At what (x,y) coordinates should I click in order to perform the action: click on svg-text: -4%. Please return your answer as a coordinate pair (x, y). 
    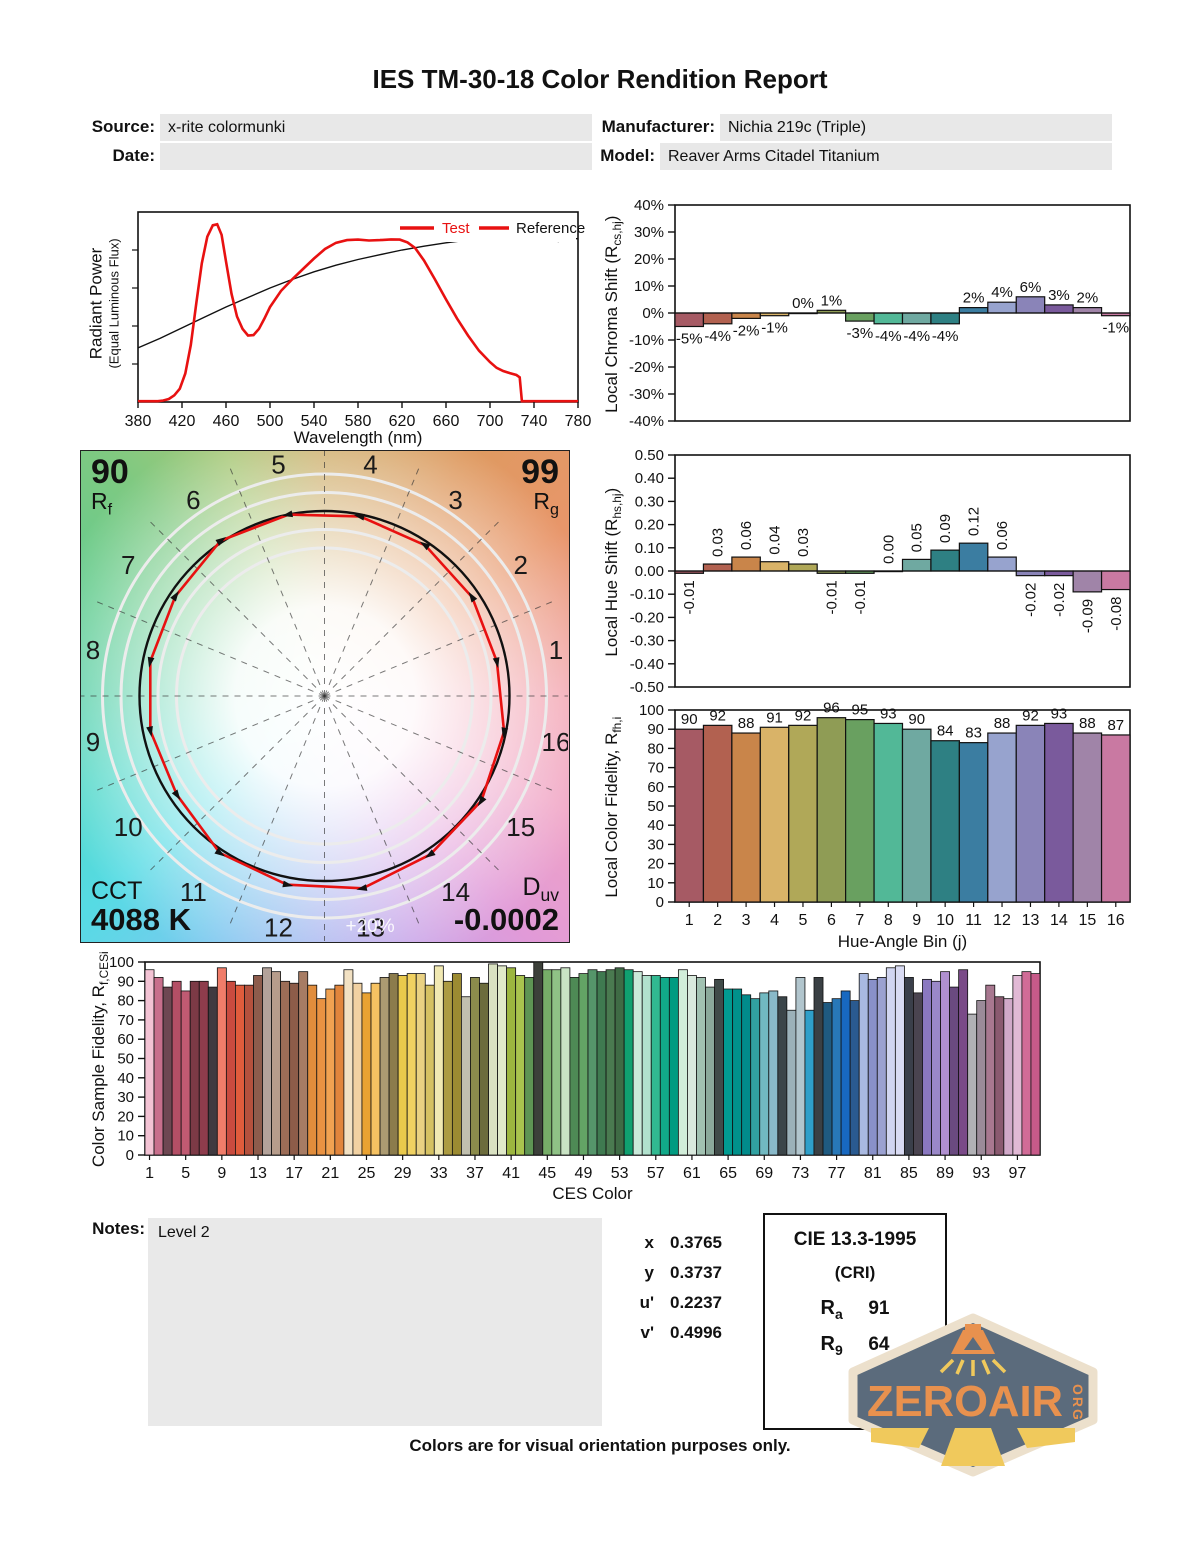
    Looking at the image, I should click on (888, 336).